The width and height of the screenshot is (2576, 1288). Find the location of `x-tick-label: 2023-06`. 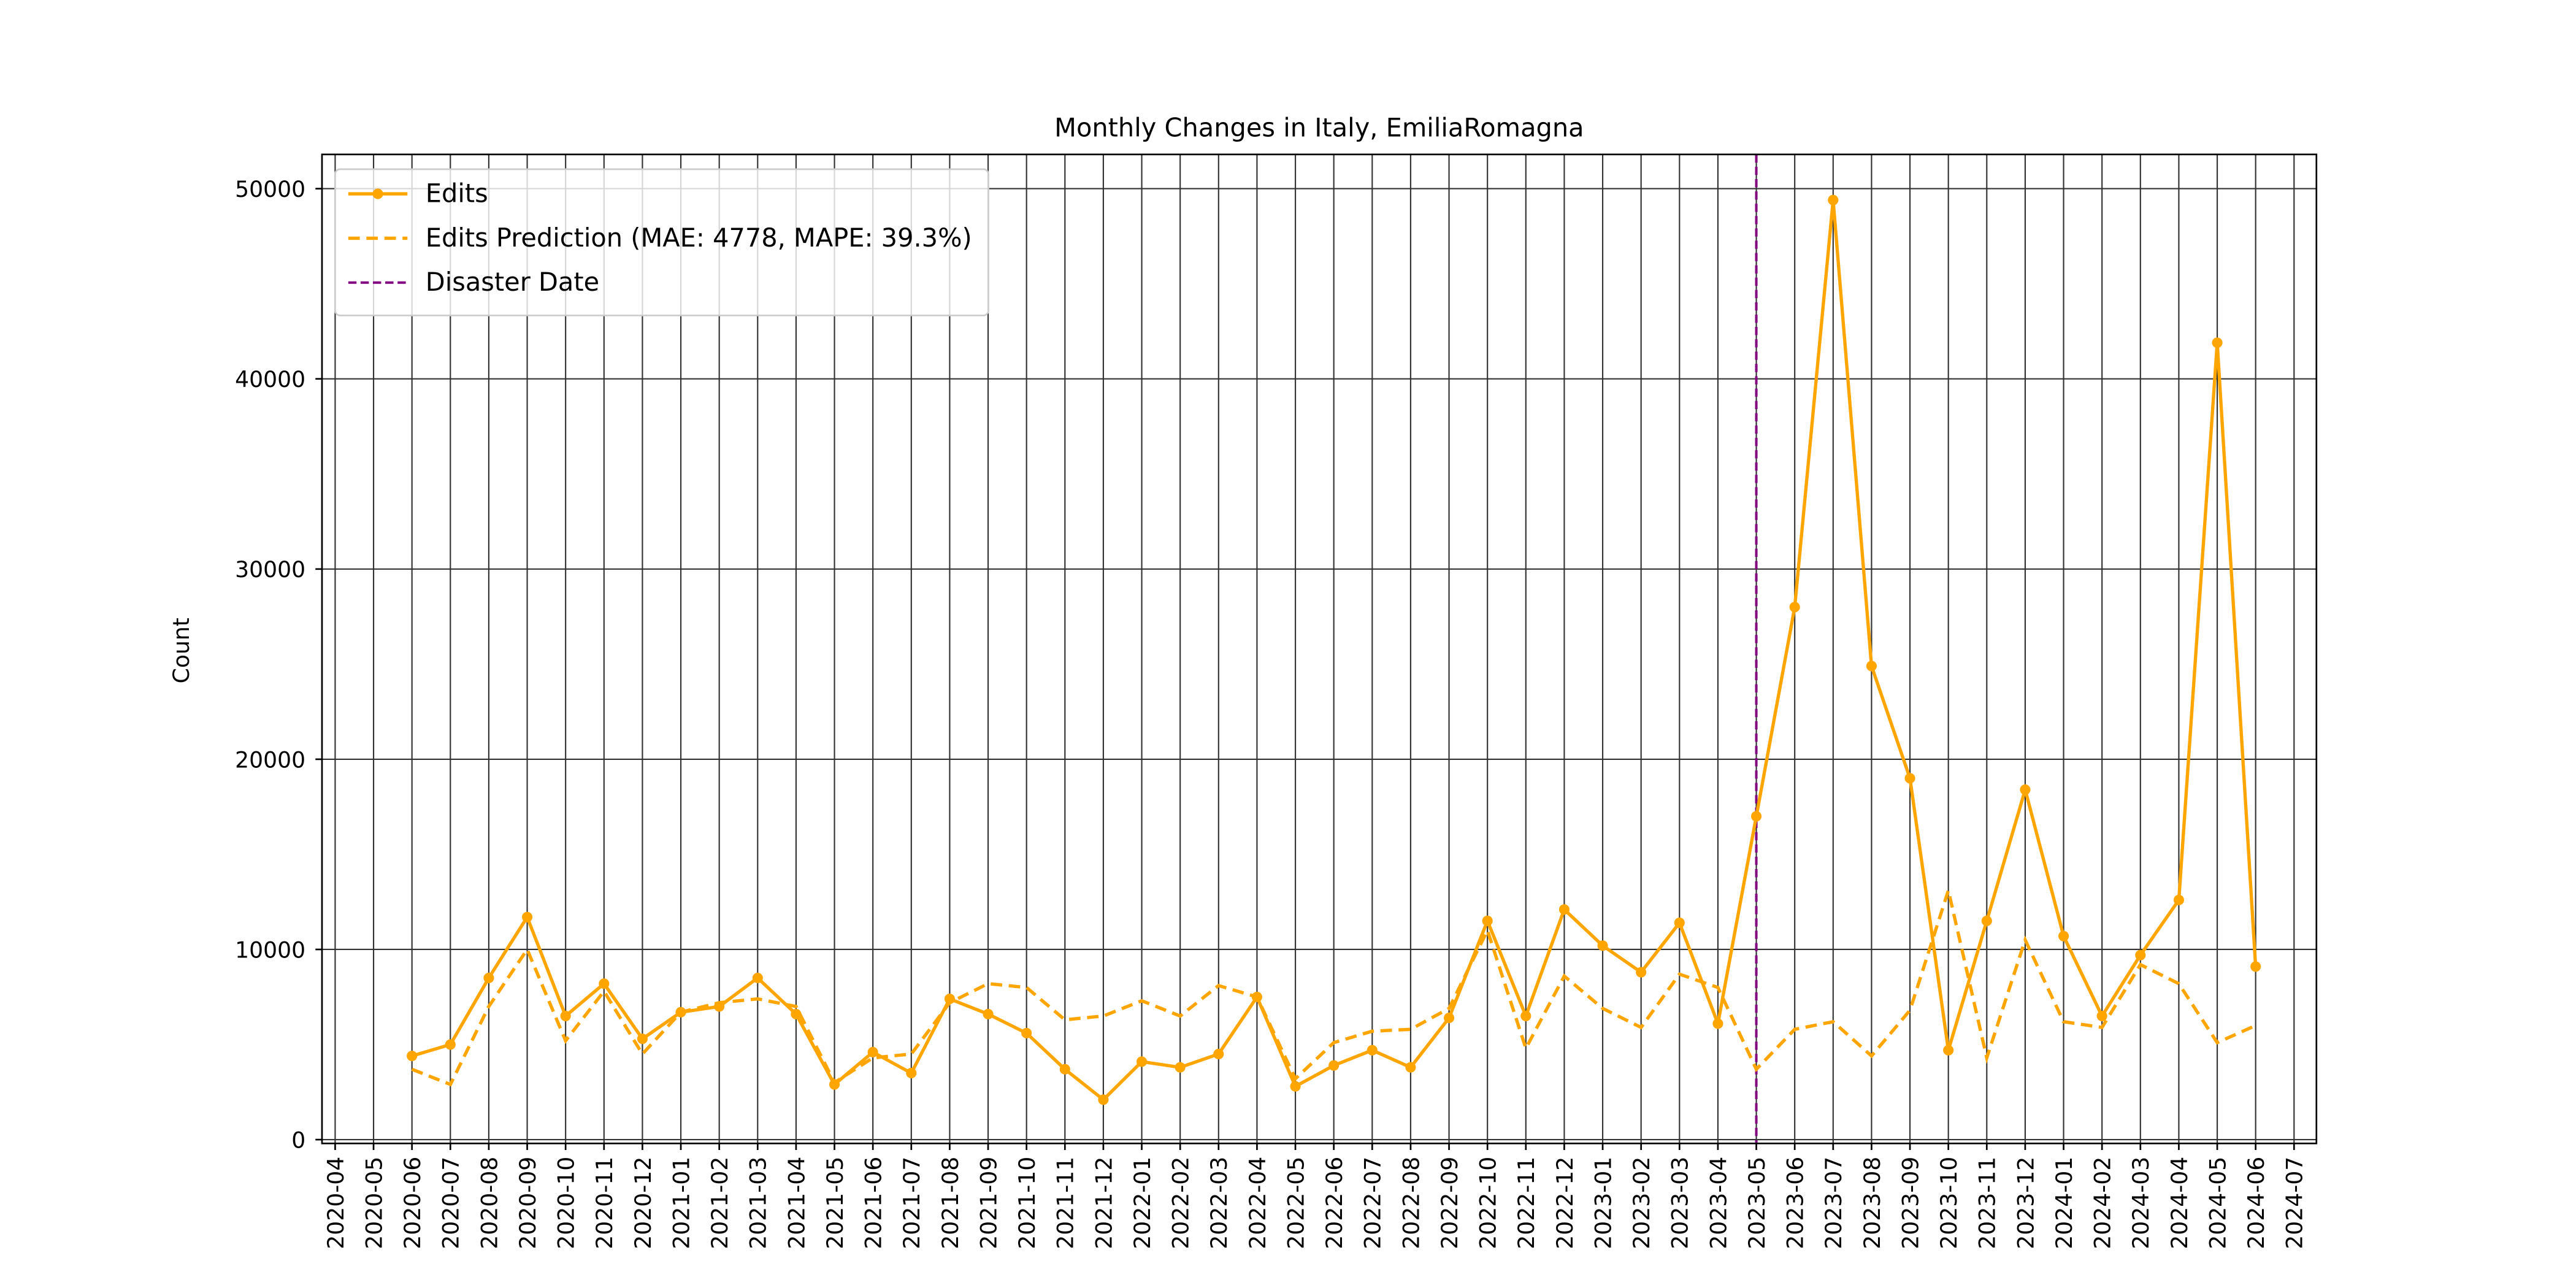

x-tick-label: 2023-06 is located at coordinates (1795, 1203).